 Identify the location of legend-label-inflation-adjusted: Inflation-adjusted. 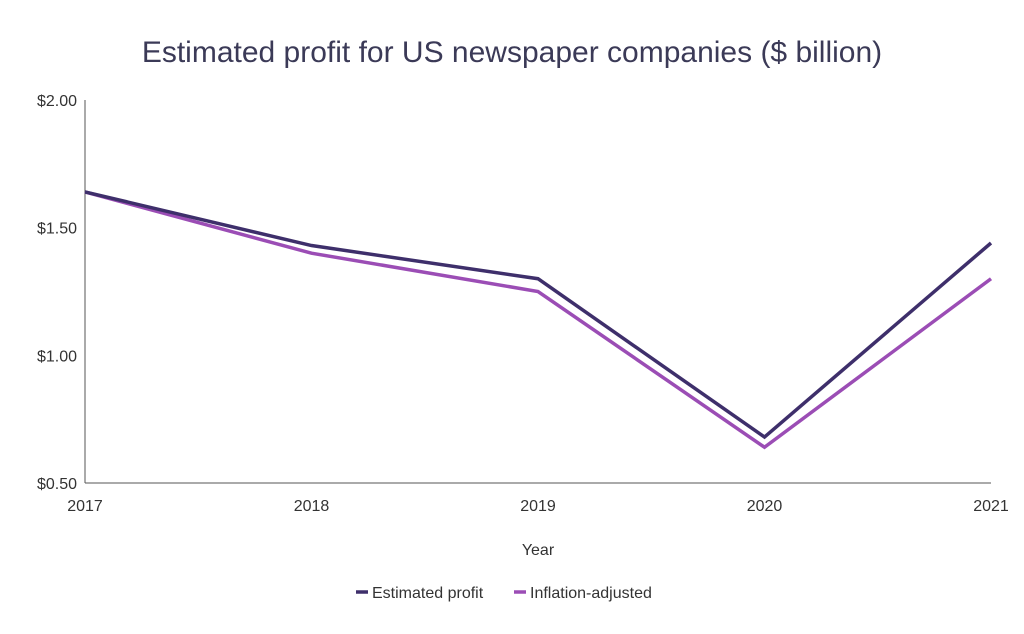
(591, 593).